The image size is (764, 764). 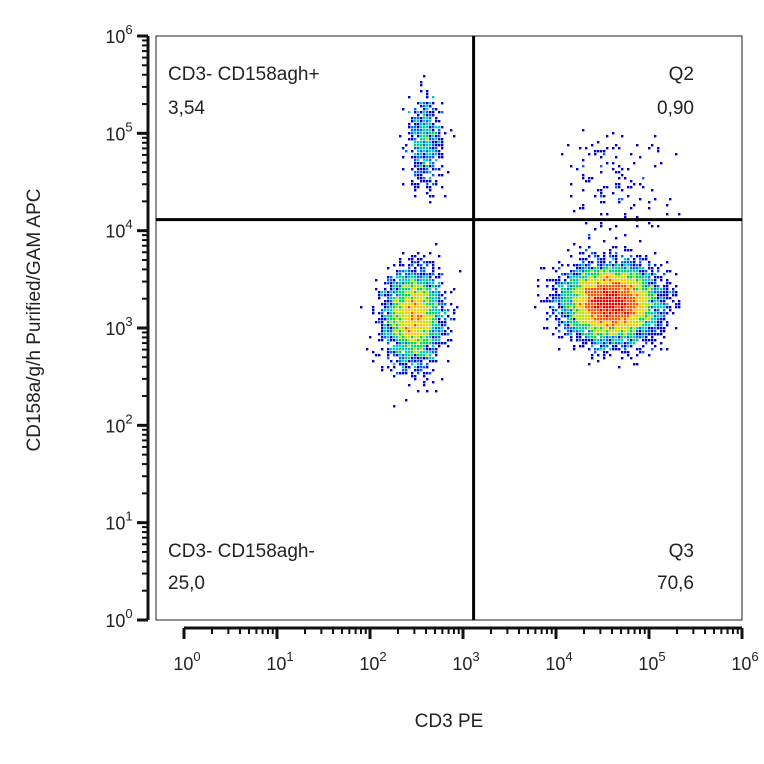 What do you see at coordinates (118, 326) in the screenshot?
I see `y-tick-label: 103` at bounding box center [118, 326].